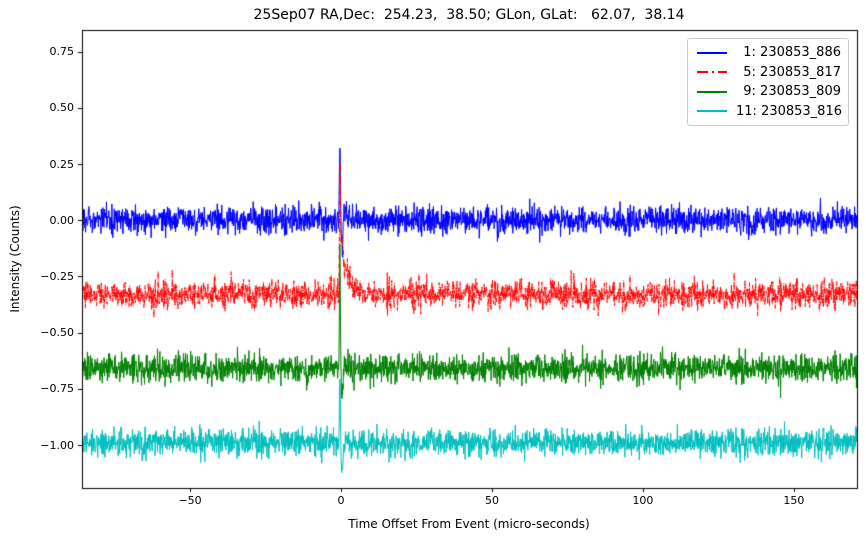 The height and width of the screenshot is (545, 866). What do you see at coordinates (57, 389) in the screenshot?
I see `y-tick-label: −0.75` at bounding box center [57, 389].